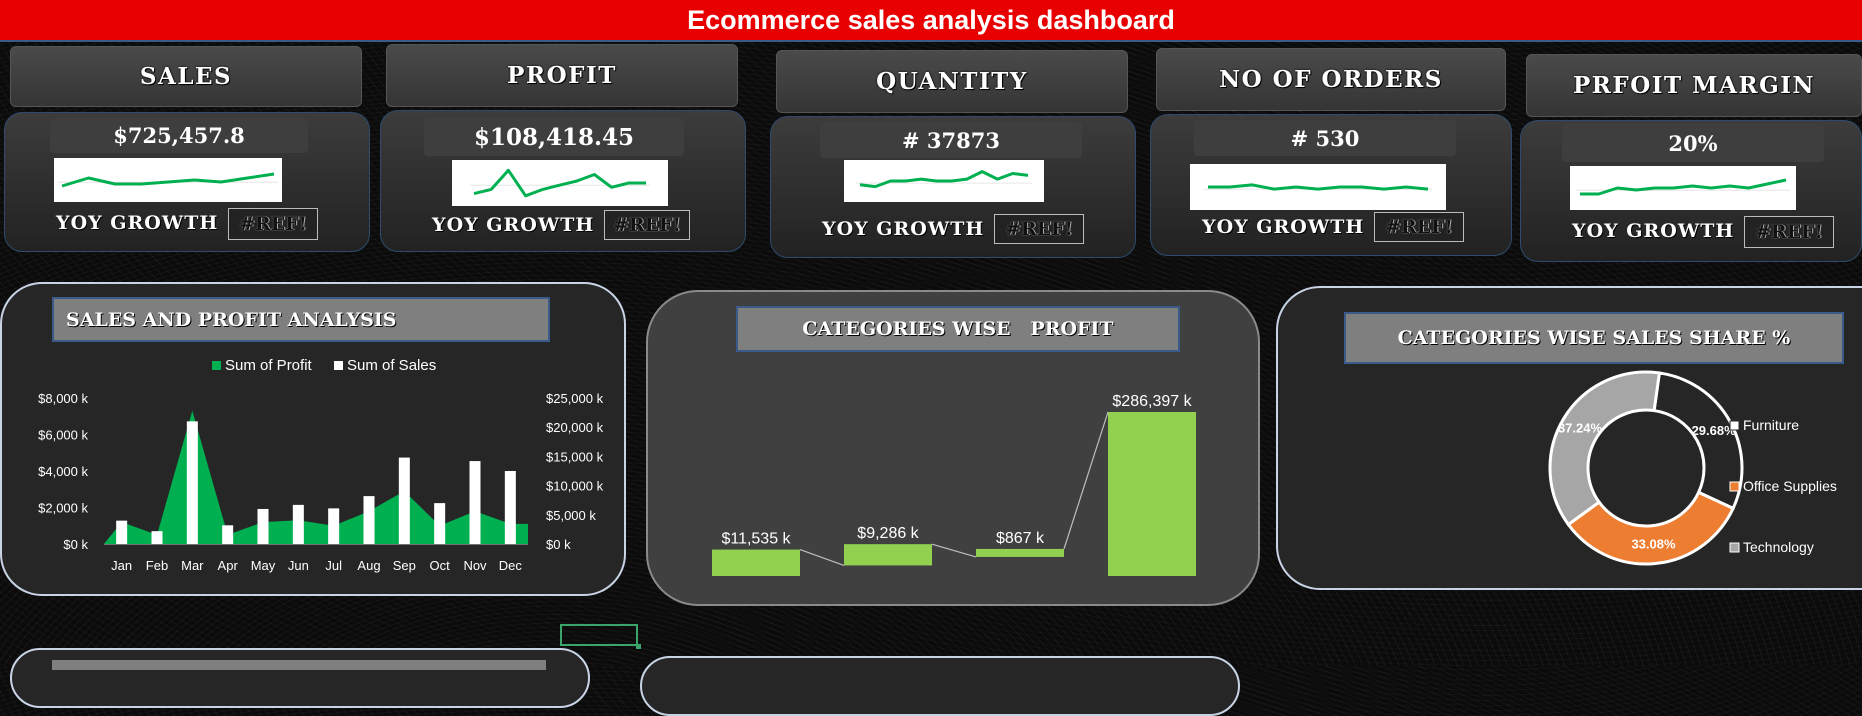 This screenshot has height=716, width=1862. Describe the element at coordinates (1283, 227) in the screenshot. I see `yoy-label-orders: YOY GROWTH` at that location.